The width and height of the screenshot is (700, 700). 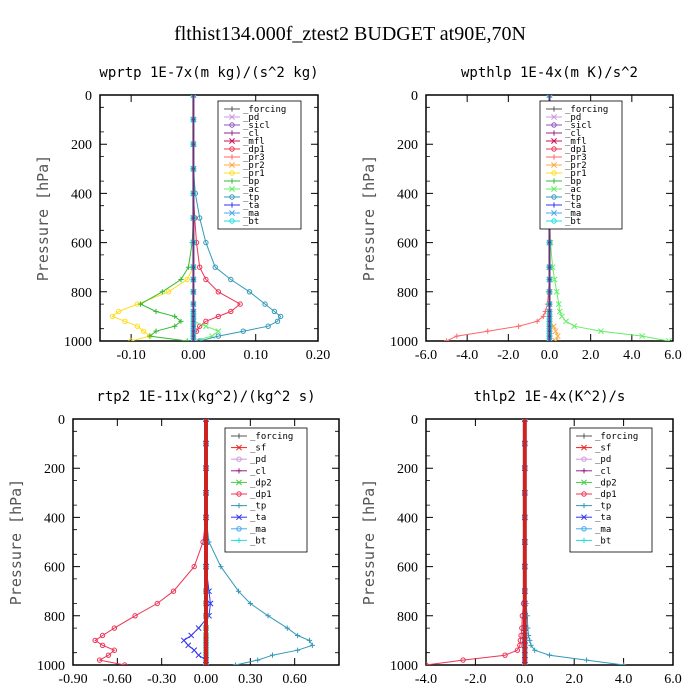 What do you see at coordinates (318, 355) in the screenshot?
I see `x-tick-label: 0.20` at bounding box center [318, 355].